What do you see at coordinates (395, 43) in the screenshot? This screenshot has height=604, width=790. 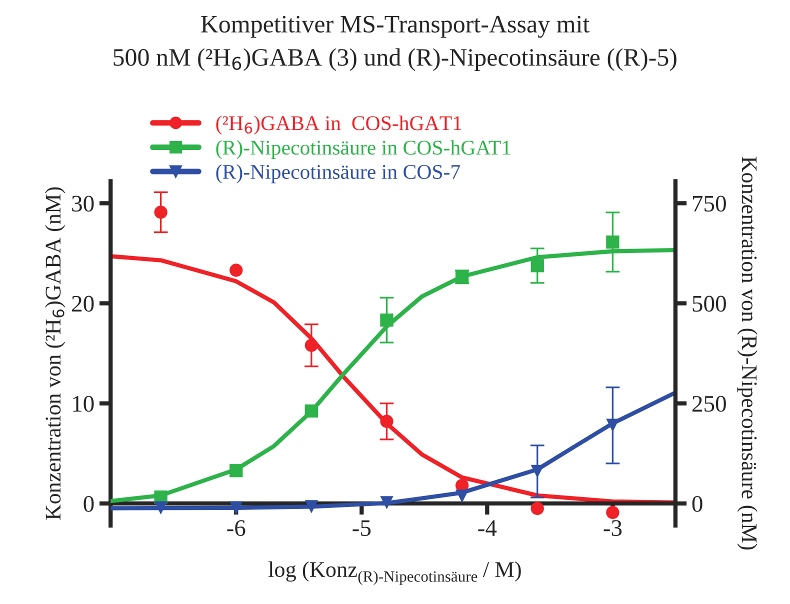 I see `chart-title: Kompetitiver MS-Transport-Assay mit 500 nM (²H$_{6}$)GABA (3) und (R)-Nipecotinsäure ((R)-5)` at bounding box center [395, 43].